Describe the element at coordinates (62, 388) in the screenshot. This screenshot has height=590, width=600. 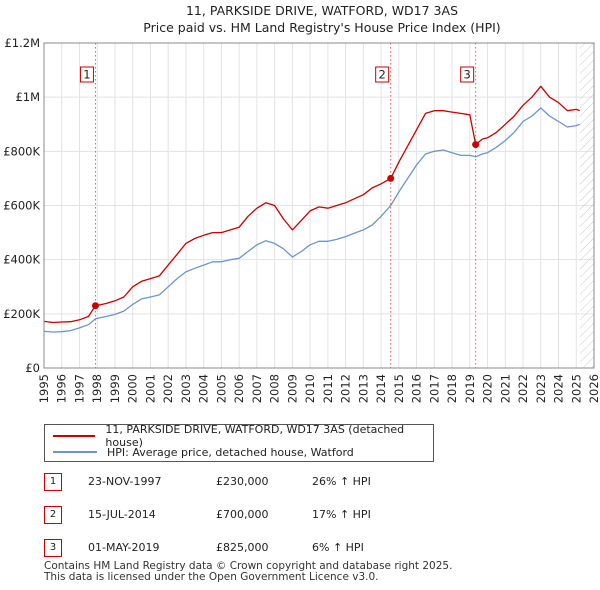
I see `x-tick-label: 1996` at that location.